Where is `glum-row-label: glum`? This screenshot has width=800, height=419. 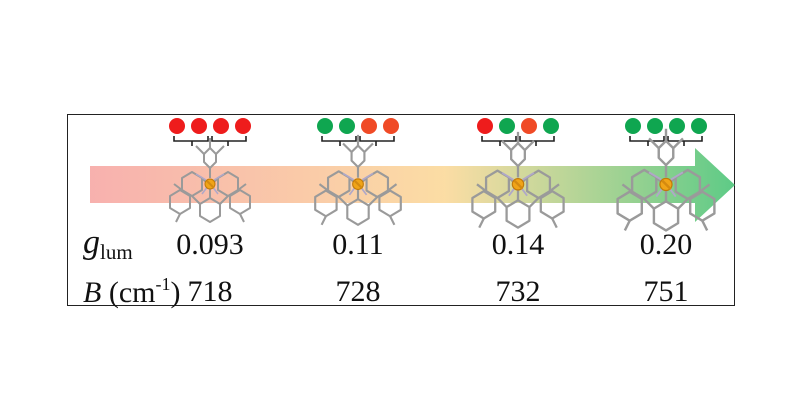
glum-row-label: glum is located at coordinates (108, 244).